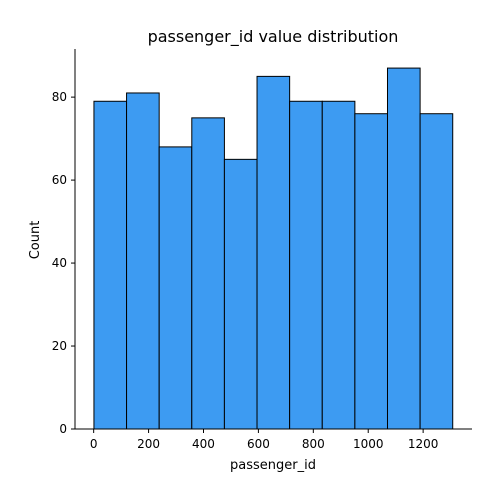 The width and height of the screenshot is (500, 500). Describe the element at coordinates (203, 444) in the screenshot. I see `x-tick-label: 400` at that location.